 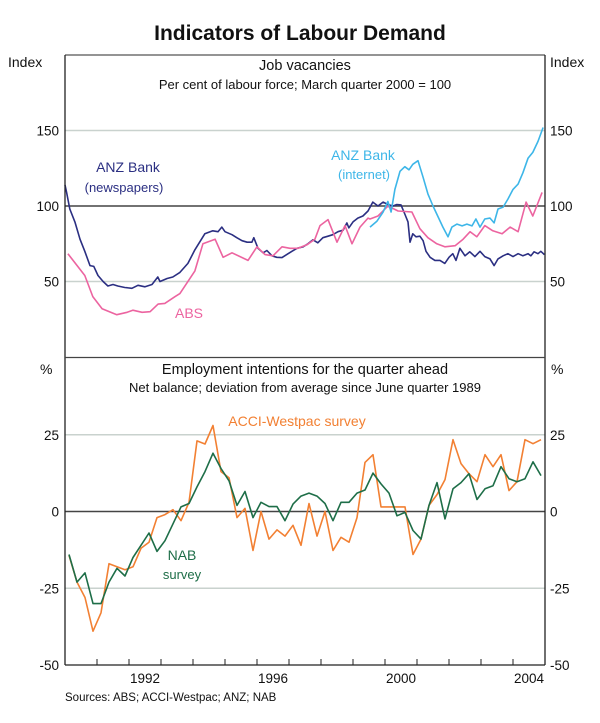 I want to click on source-note: Sources: ABS; ACCI-Westpac; ANZ; NAB, so click(x=171, y=698).